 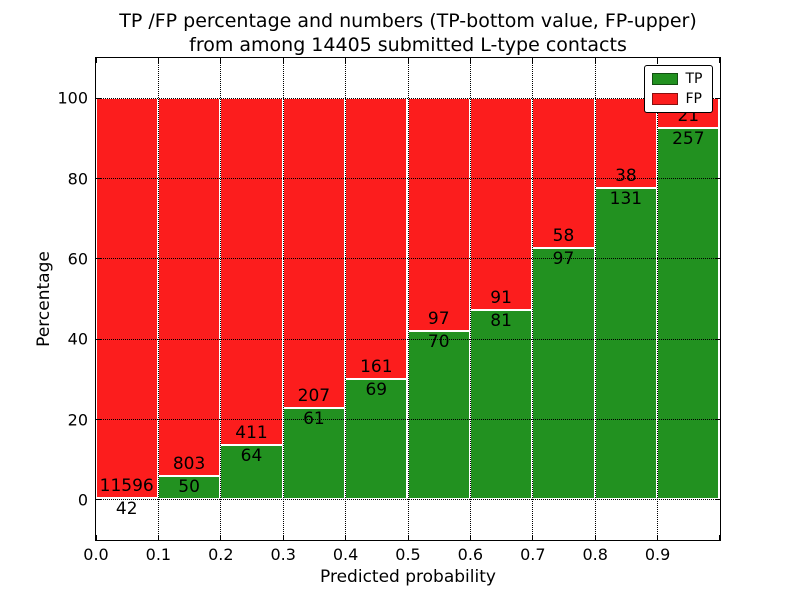 I want to click on x-axis-label: Predicted probability, so click(x=408, y=577).